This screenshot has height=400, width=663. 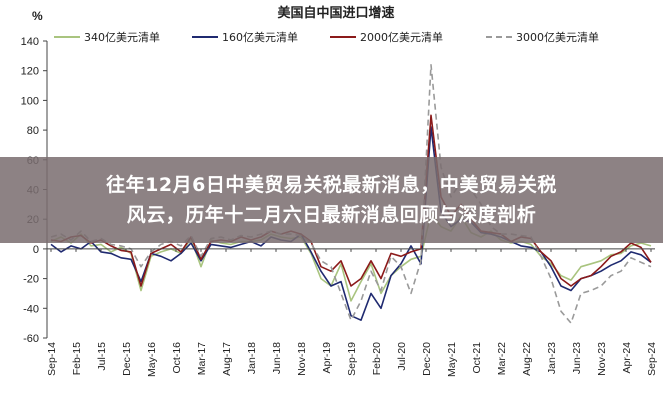 What do you see at coordinates (152, 359) in the screenshot?
I see `x-tick-label: May-16` at bounding box center [152, 359].